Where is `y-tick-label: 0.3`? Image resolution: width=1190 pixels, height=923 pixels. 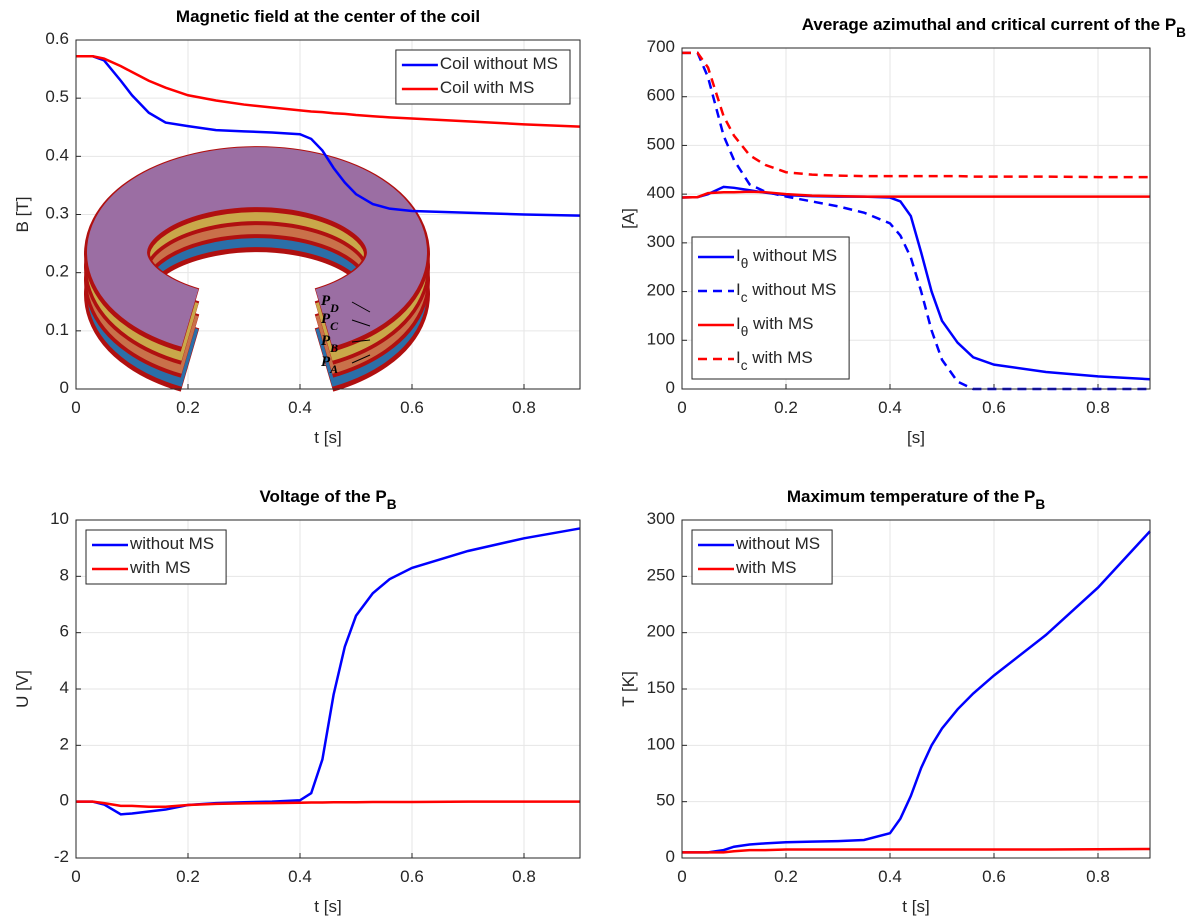
y-tick-label: 0.3 is located at coordinates (57, 213).